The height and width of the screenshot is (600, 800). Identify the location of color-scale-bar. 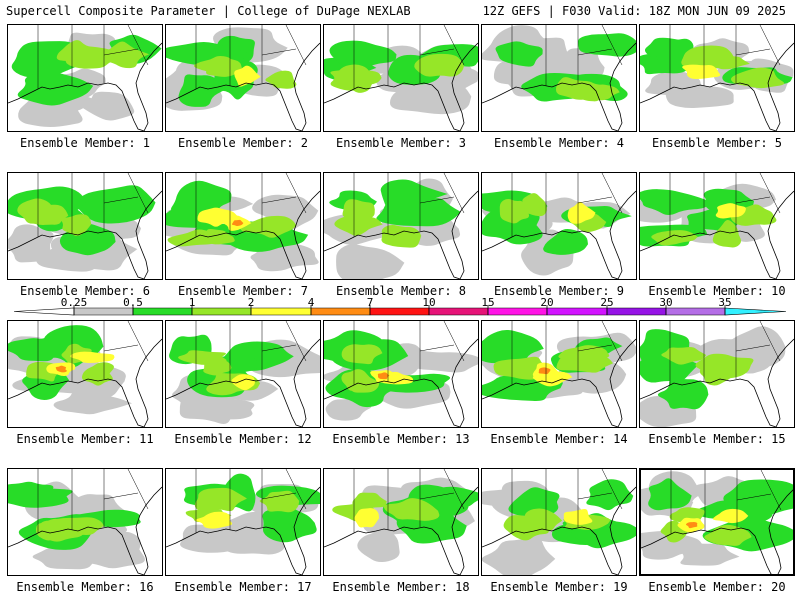
(400, 310).